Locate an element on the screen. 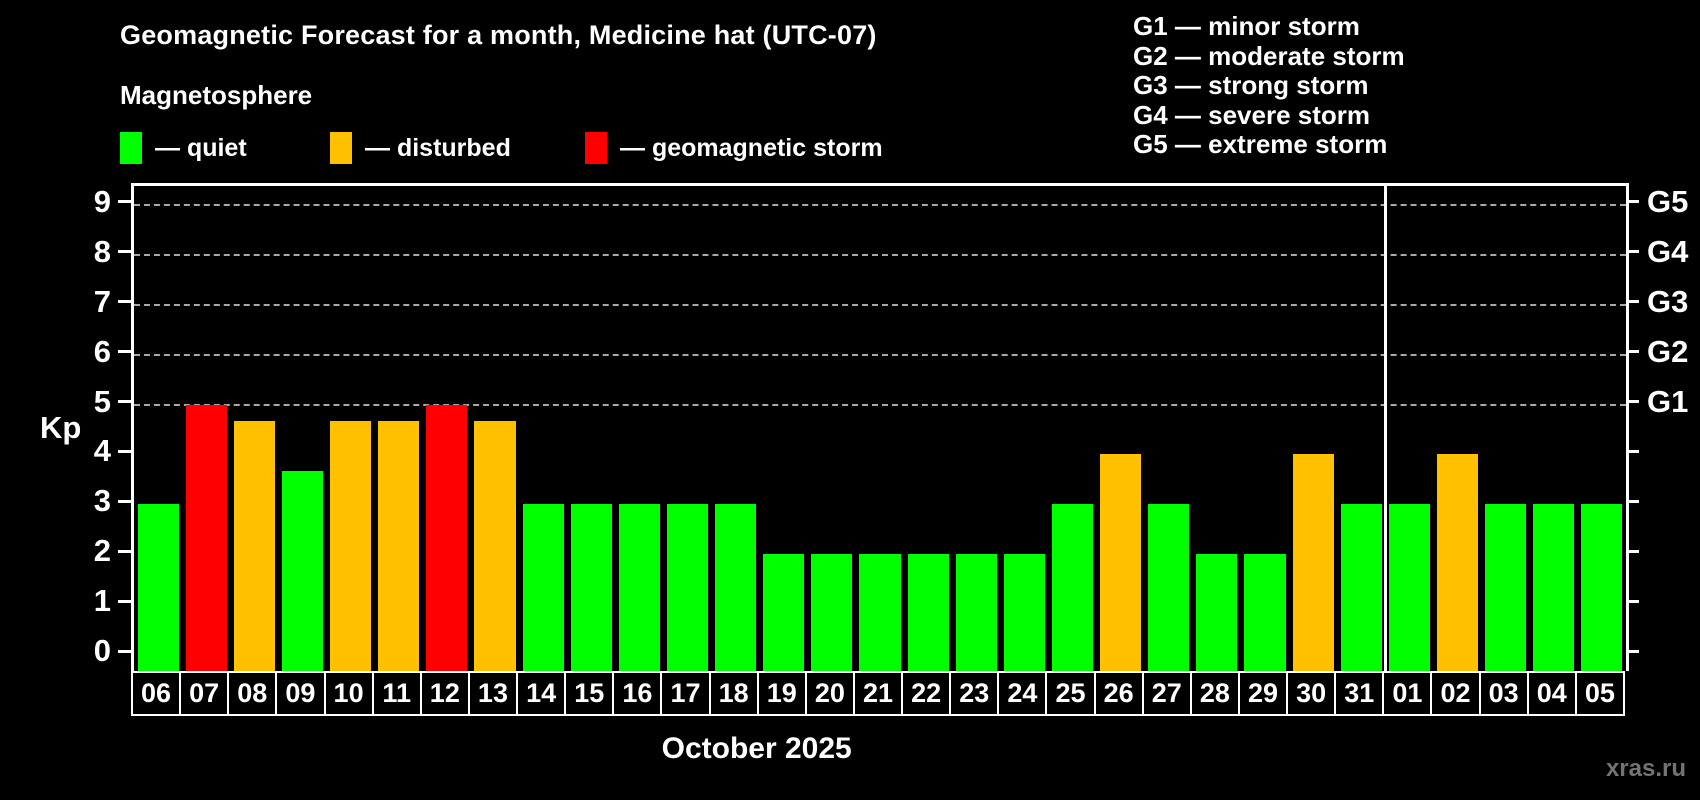 The width and height of the screenshot is (1700, 800). left-tick-kp4 is located at coordinates (124, 451).